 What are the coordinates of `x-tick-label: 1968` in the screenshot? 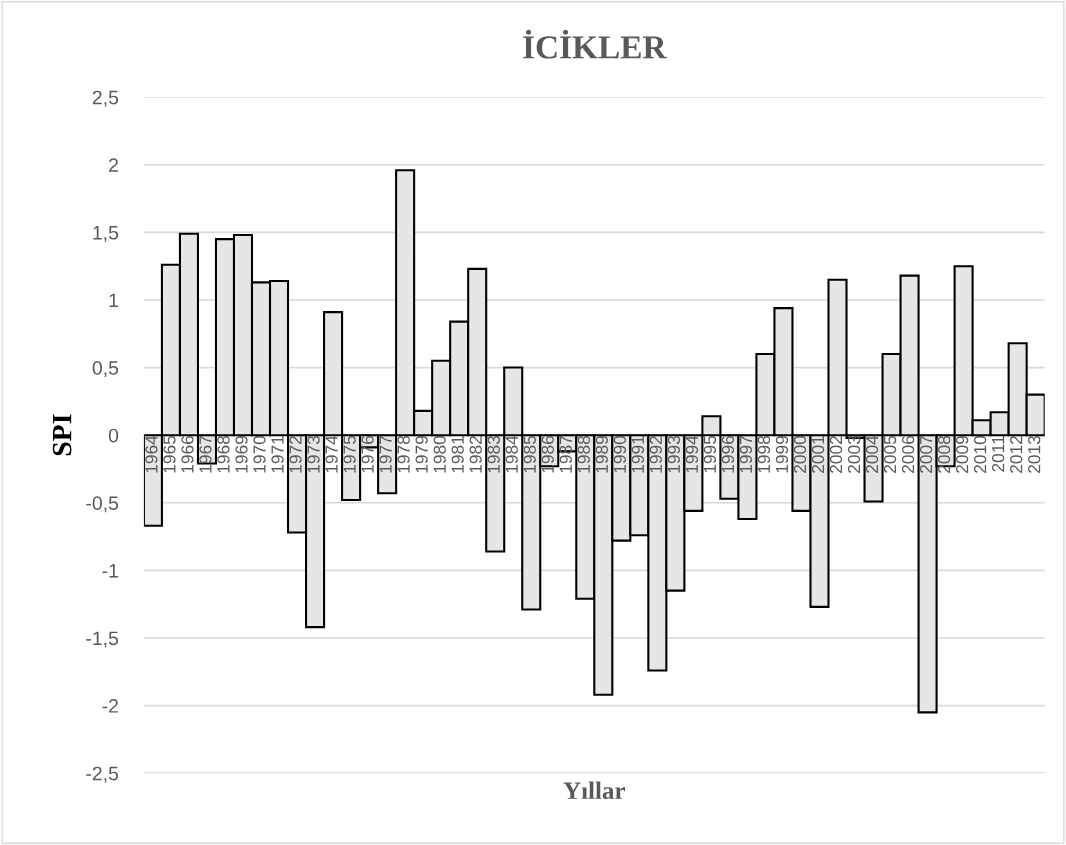 It's located at (223, 454).